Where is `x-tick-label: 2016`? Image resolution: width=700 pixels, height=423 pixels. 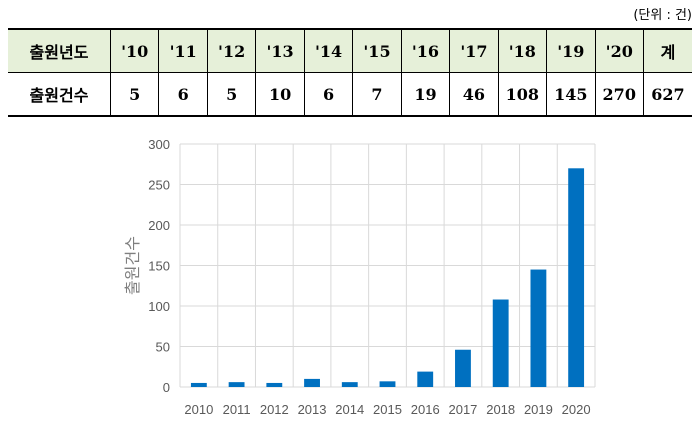
x-tick-label: 2016 is located at coordinates (425, 409).